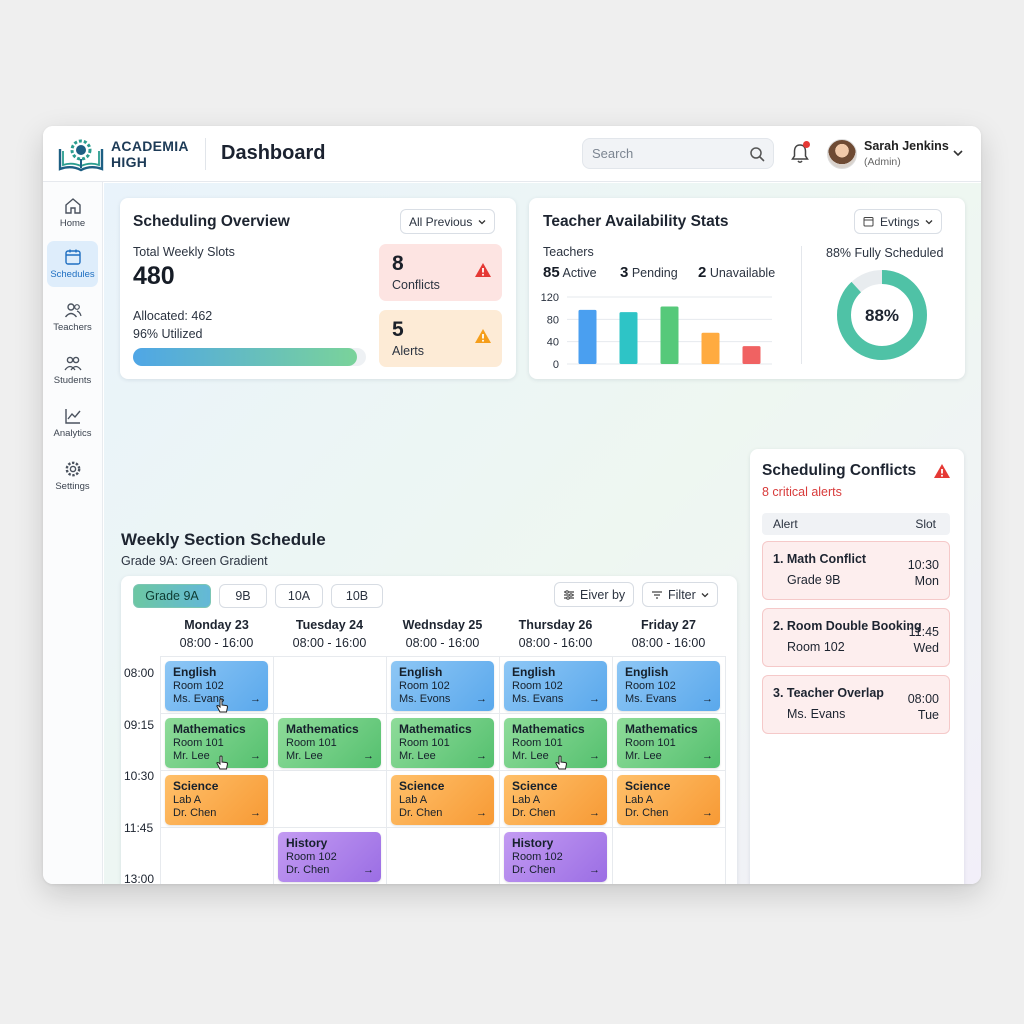 The width and height of the screenshot is (1024, 1024). What do you see at coordinates (73, 310) in the screenshot?
I see `users-icon` at bounding box center [73, 310].